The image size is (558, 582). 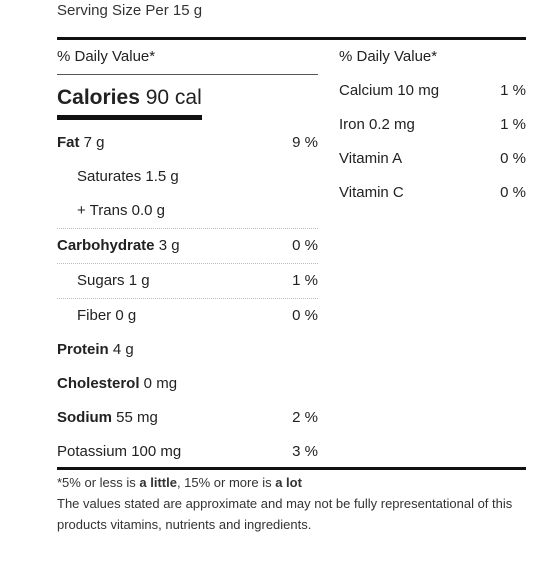 What do you see at coordinates (98, 383) in the screenshot?
I see `nutrient-name-bold: Cholesterol` at bounding box center [98, 383].